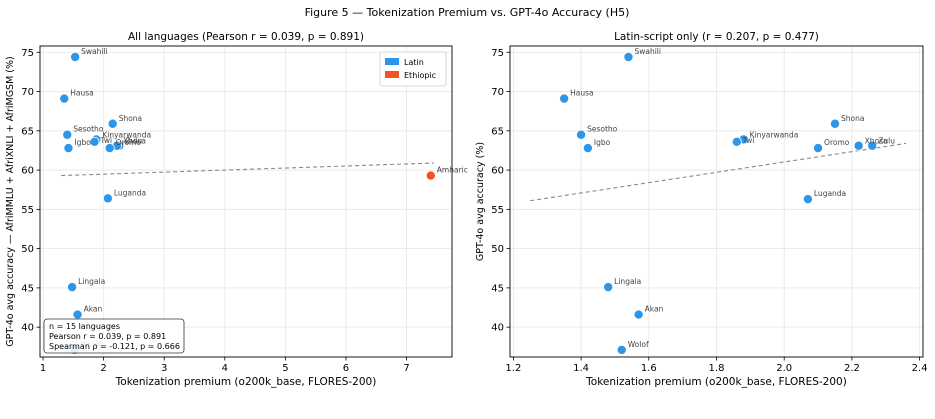 Image resolution: width=935 pixels, height=419 pixels. I want to click on x-tick-label: 6, so click(346, 368).